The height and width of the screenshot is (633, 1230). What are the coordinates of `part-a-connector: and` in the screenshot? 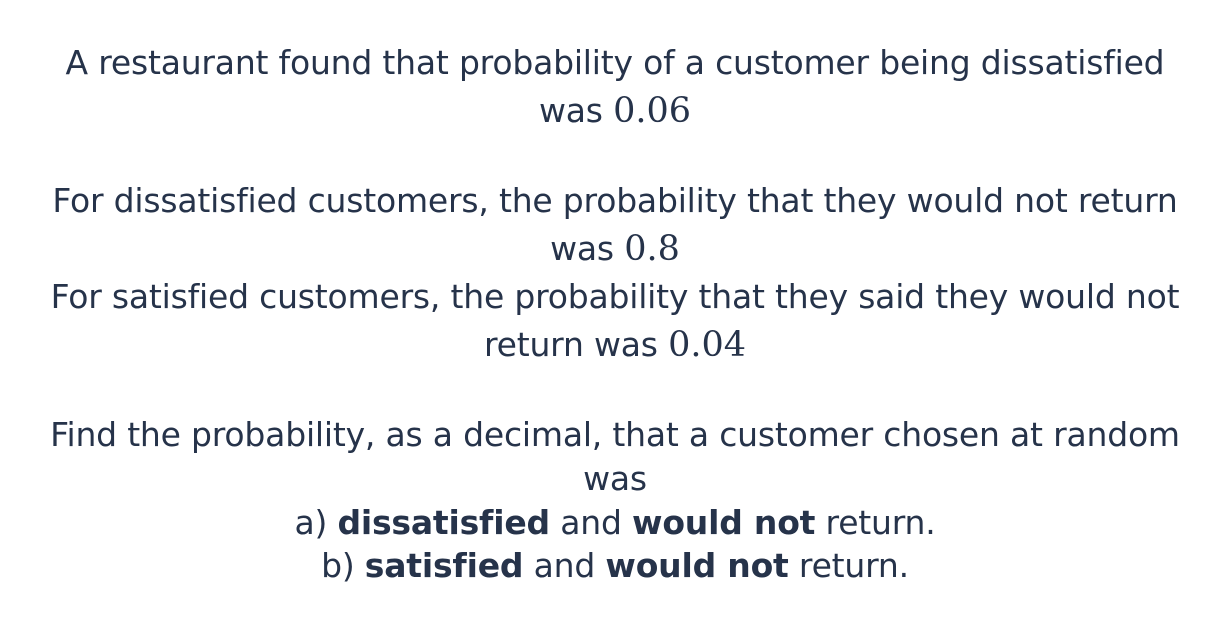 It's located at (591, 522).